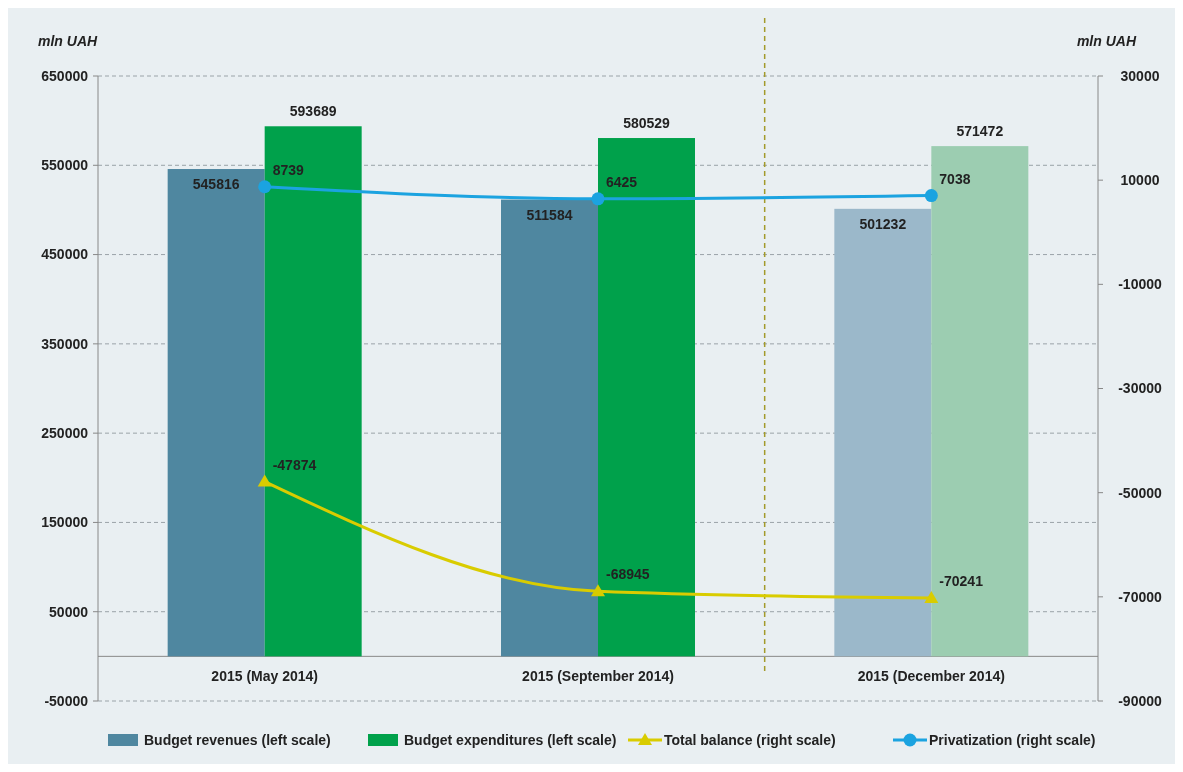  Describe the element at coordinates (65, 343) in the screenshot. I see `y-tick-label: 350000` at that location.